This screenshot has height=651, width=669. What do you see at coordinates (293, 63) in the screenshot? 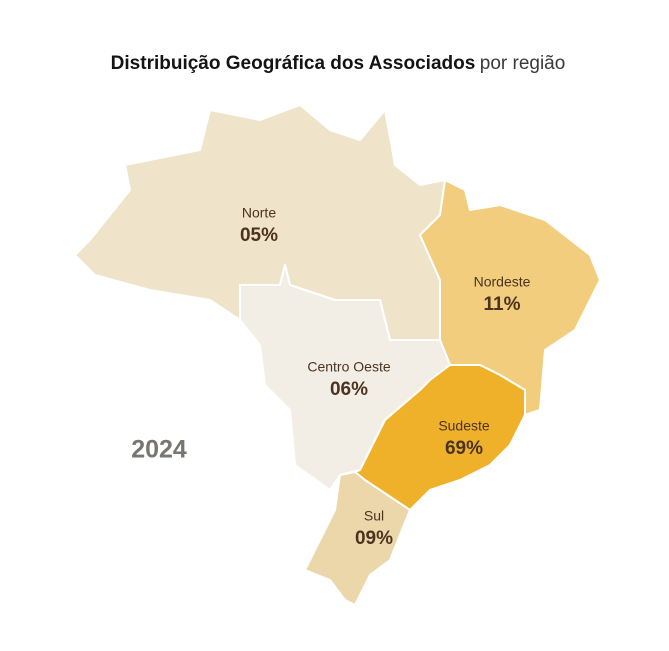
I see `chart-title: Distribuição Geográfica dos Associados` at bounding box center [293, 63].